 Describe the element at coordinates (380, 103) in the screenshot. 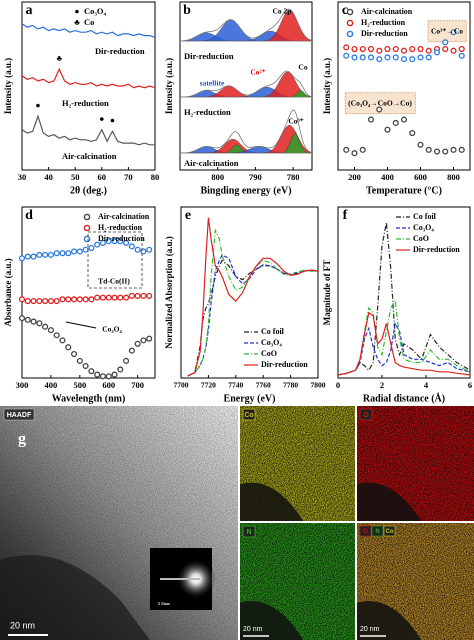

I see `annotation: (Co₃O₄→CoO→Co)` at that location.